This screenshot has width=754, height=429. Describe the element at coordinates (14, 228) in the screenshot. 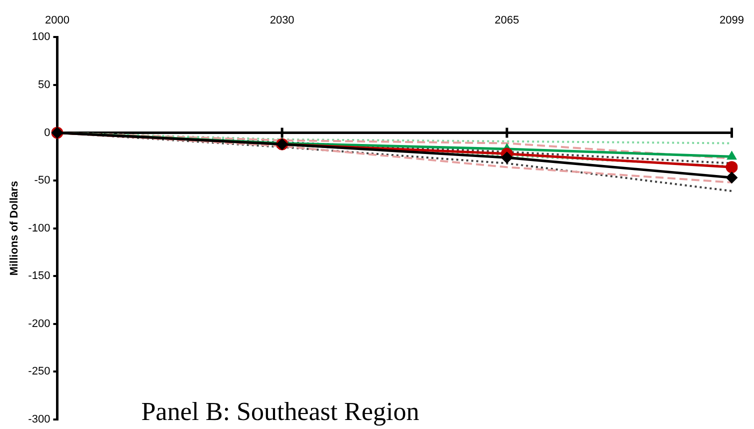

I see `y-axis-title: Millions of Dollars` at that location.